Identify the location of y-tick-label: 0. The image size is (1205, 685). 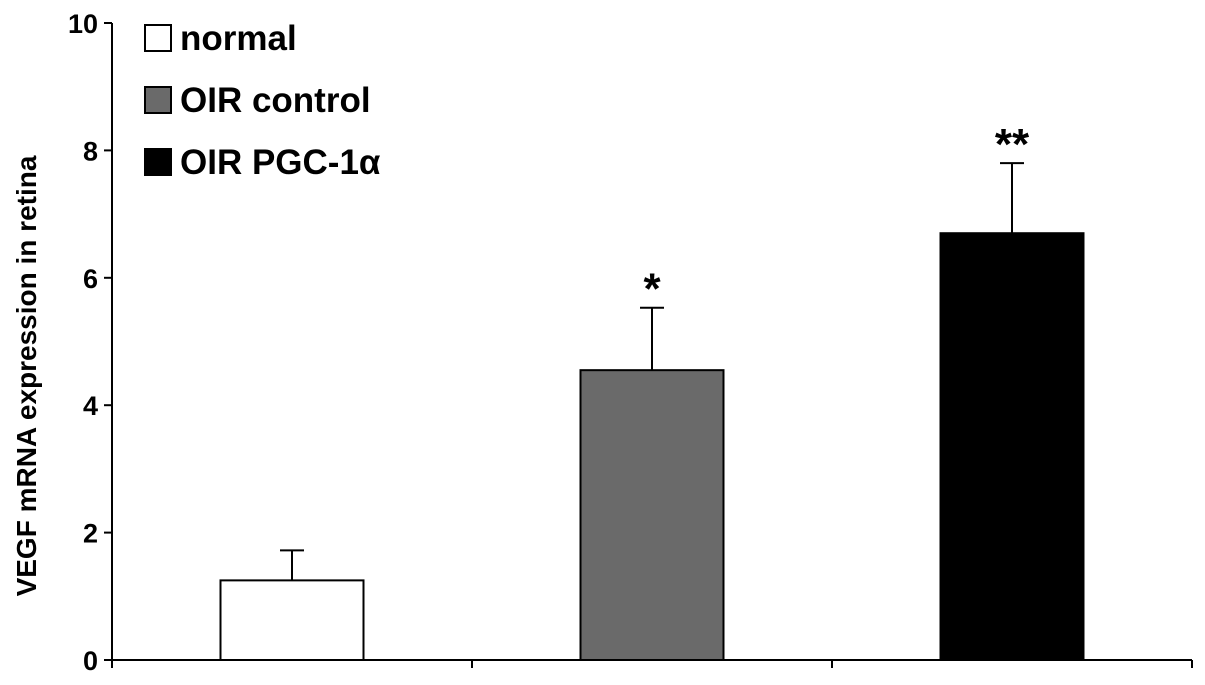
(90, 661).